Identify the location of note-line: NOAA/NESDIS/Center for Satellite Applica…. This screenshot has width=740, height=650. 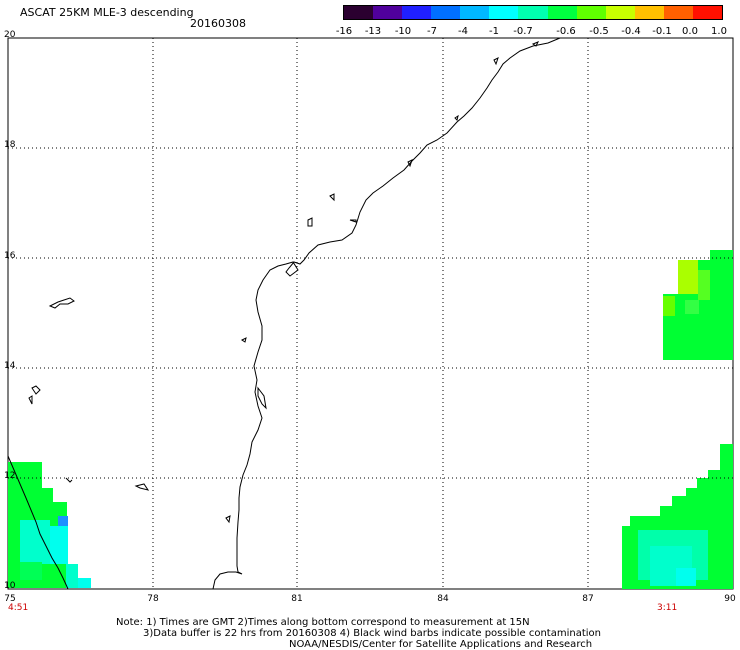
(441, 644).